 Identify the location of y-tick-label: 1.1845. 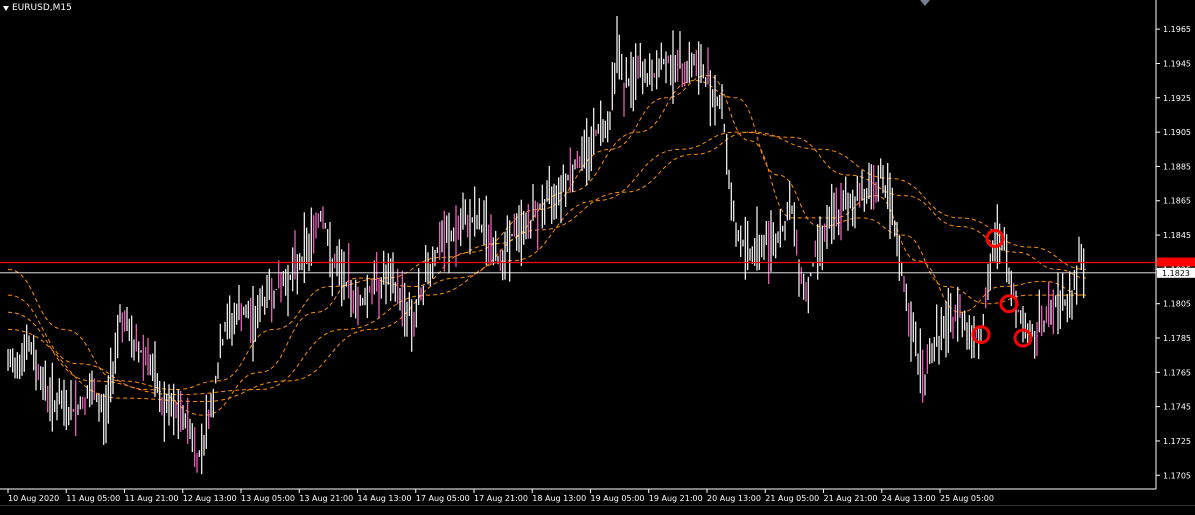
(1177, 235).